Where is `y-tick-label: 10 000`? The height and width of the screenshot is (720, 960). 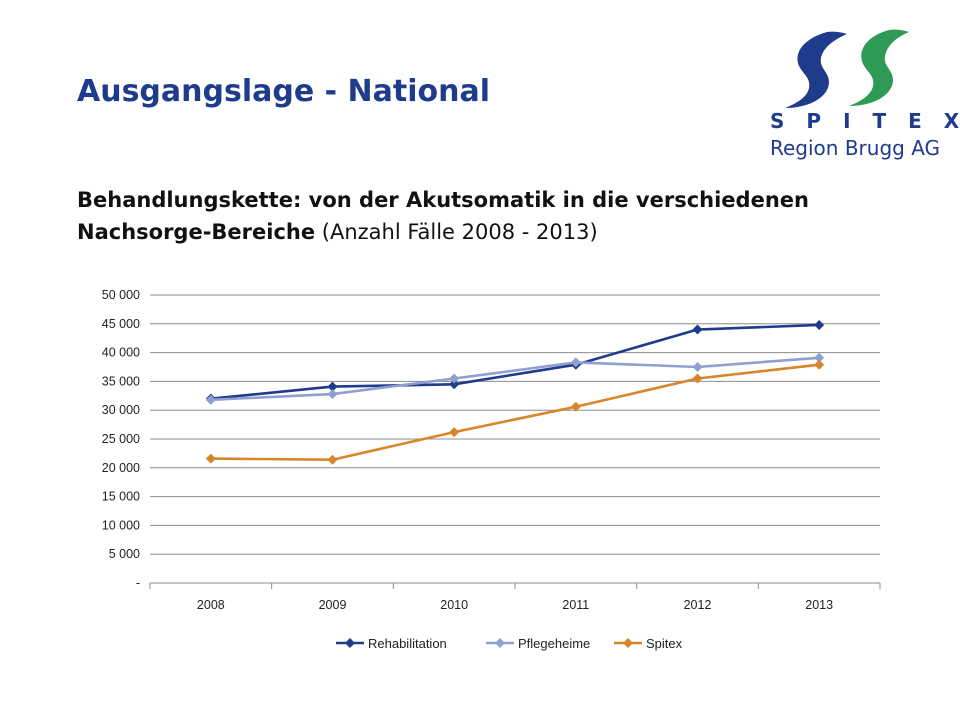
y-tick-label: 10 000 is located at coordinates (121, 525).